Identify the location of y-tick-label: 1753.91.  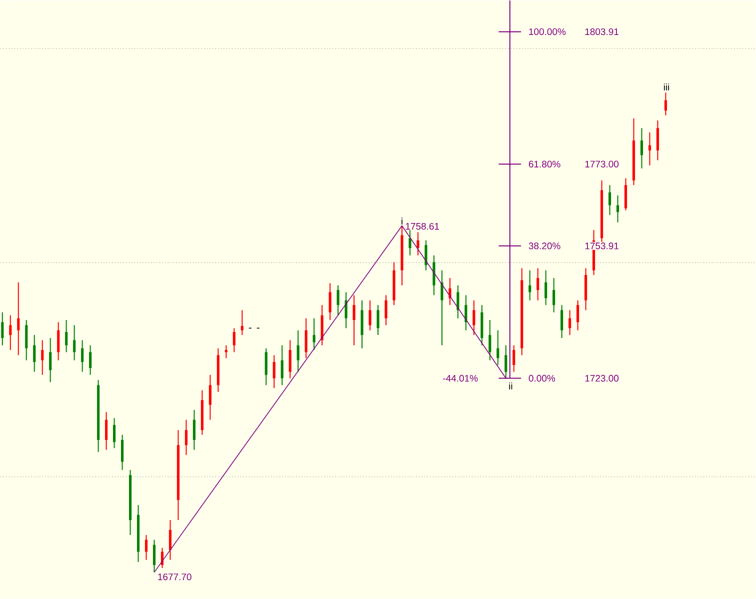
(601, 246).